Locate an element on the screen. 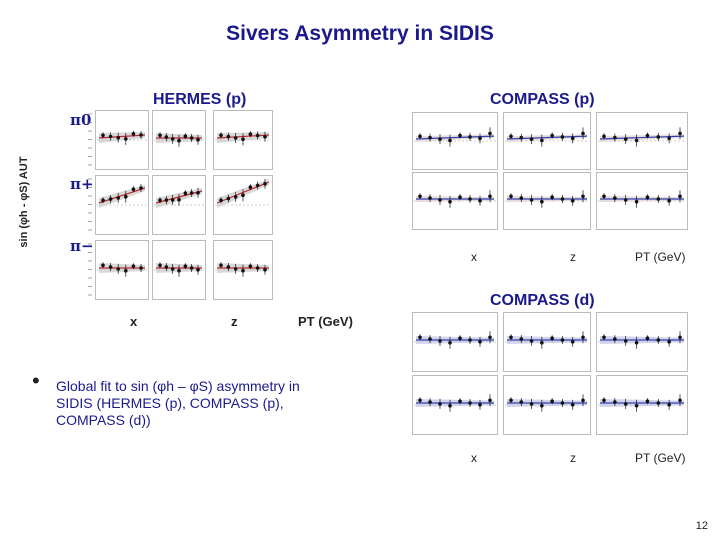  compass-d-z-label: z is located at coordinates (573, 458).